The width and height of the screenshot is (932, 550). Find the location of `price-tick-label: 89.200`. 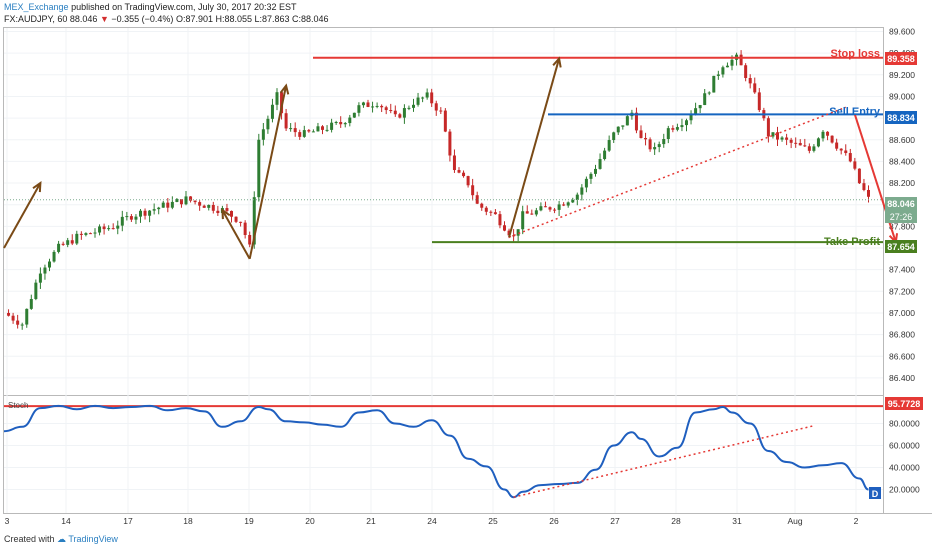

price-tick-label: 89.200 is located at coordinates (902, 75).